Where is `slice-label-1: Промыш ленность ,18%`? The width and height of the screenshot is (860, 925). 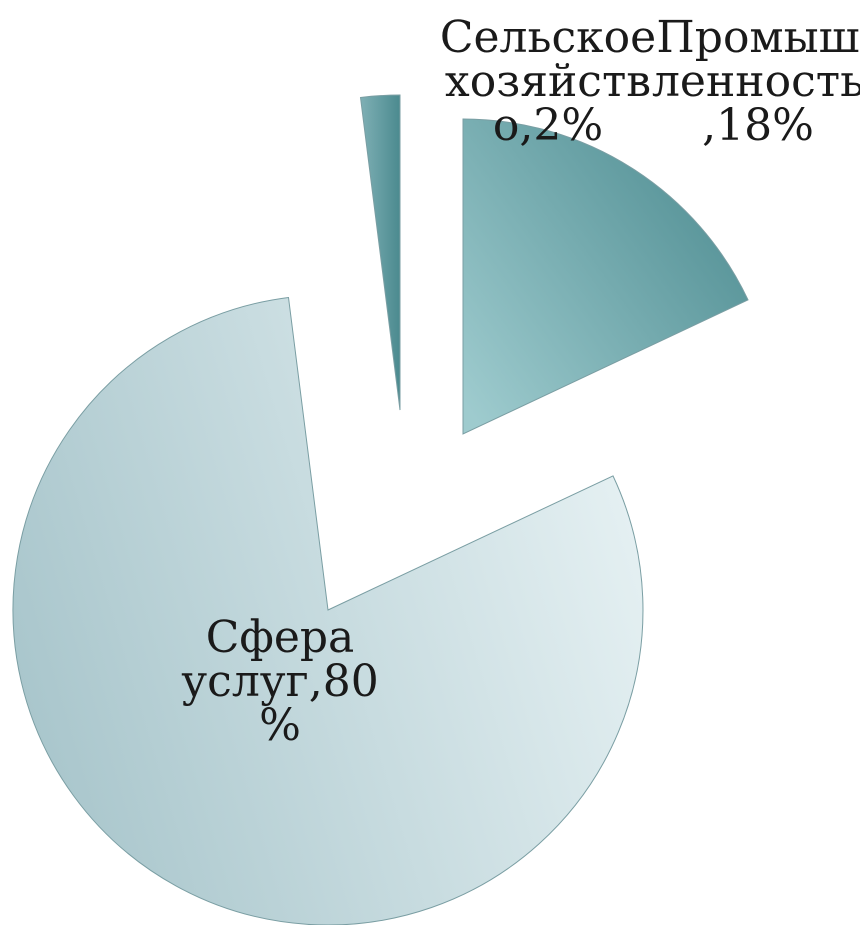
slice-label-1: Промыш ленность ,18% is located at coordinates (756, 81).